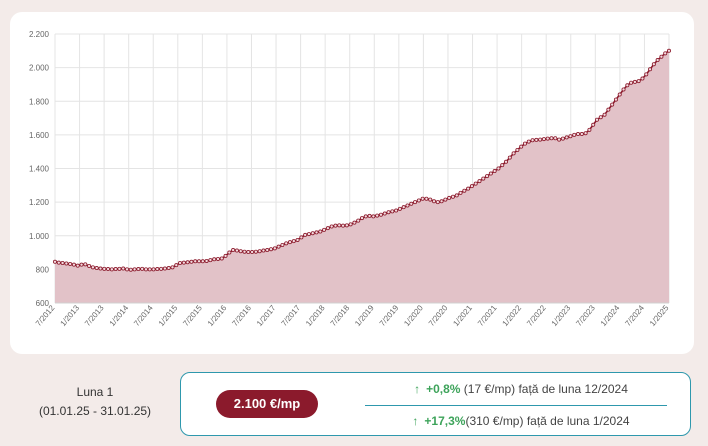 Image resolution: width=708 pixels, height=446 pixels. Describe the element at coordinates (445, 421) in the screenshot. I see `yearly-change-pct: +17,3%` at that location.